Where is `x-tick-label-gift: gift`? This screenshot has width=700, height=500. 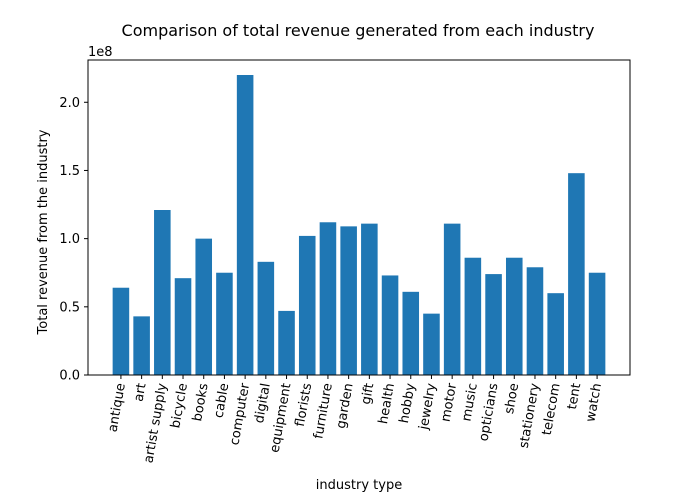 x-tick-label-gift: gift is located at coordinates (368, 394).